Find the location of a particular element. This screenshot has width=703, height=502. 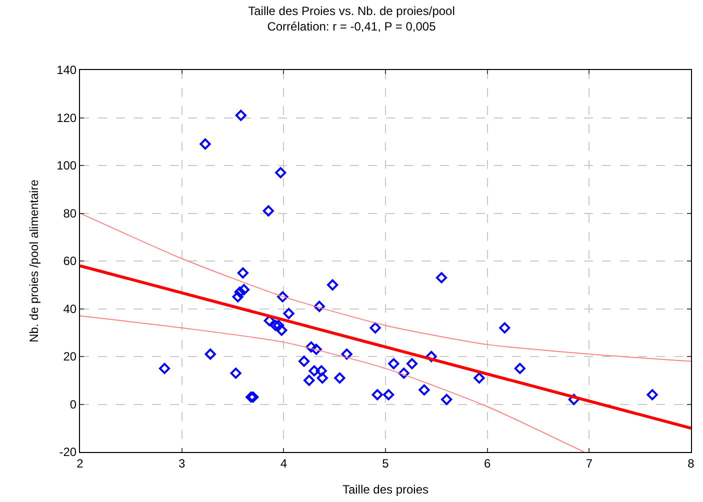

y-tick-label: 60 is located at coordinates (70, 261).